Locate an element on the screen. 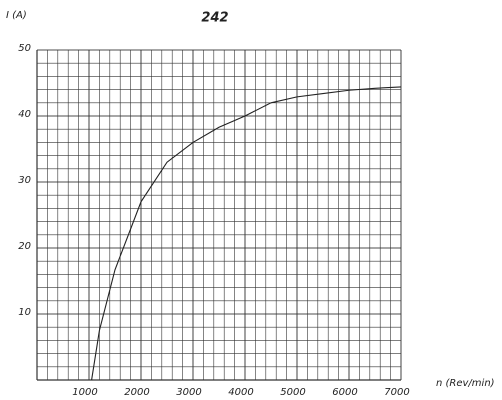  y-tick-label: 30 is located at coordinates (24, 180).